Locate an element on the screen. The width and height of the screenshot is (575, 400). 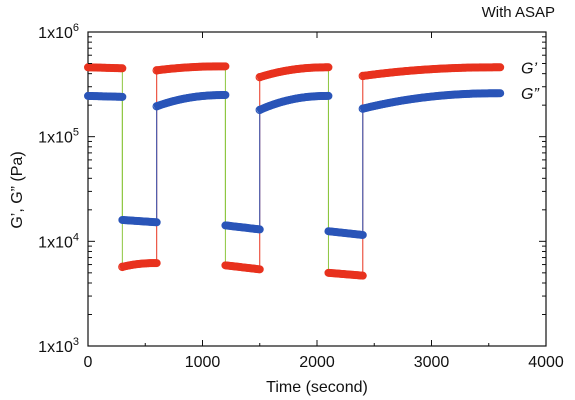
x-tick-label: 3000 is located at coordinates (432, 362).